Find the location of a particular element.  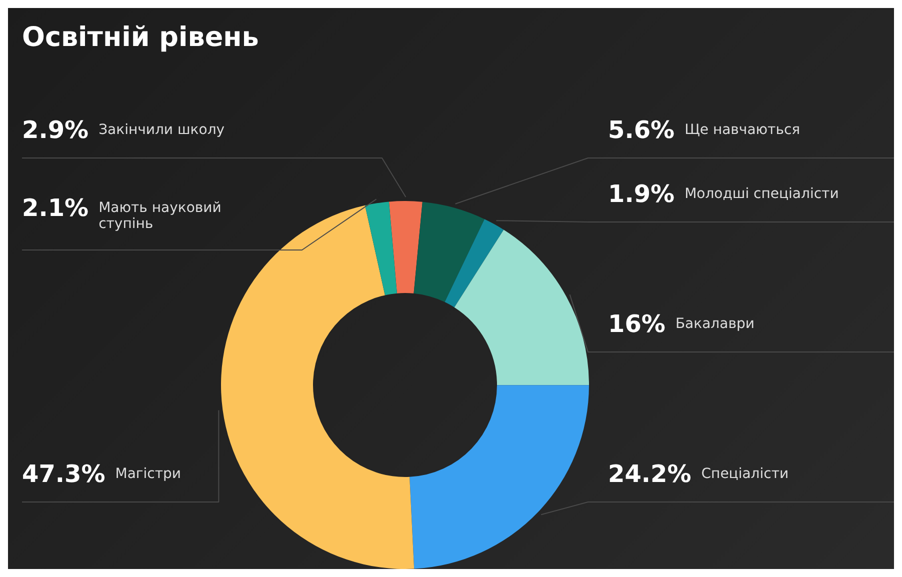

slice-label: Магістри is located at coordinates (148, 473).